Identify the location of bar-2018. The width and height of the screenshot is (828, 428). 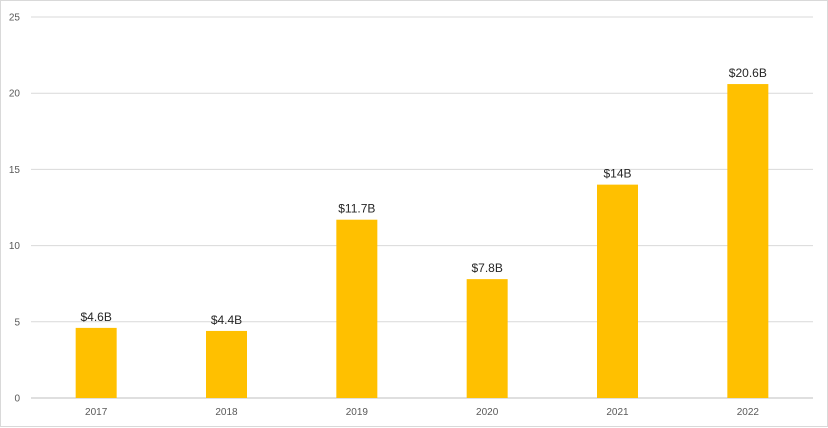
(226, 364).